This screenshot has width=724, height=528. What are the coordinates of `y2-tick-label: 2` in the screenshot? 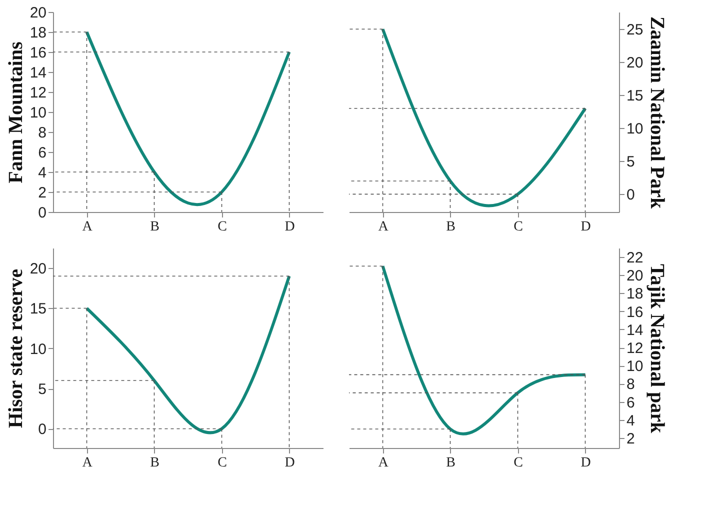 It's located at (630, 439).